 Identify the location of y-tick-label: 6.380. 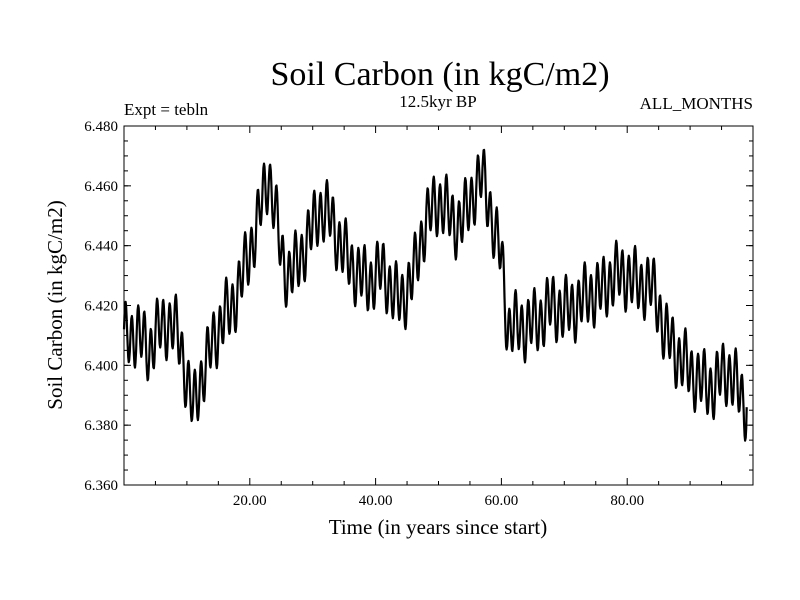
(101, 426).